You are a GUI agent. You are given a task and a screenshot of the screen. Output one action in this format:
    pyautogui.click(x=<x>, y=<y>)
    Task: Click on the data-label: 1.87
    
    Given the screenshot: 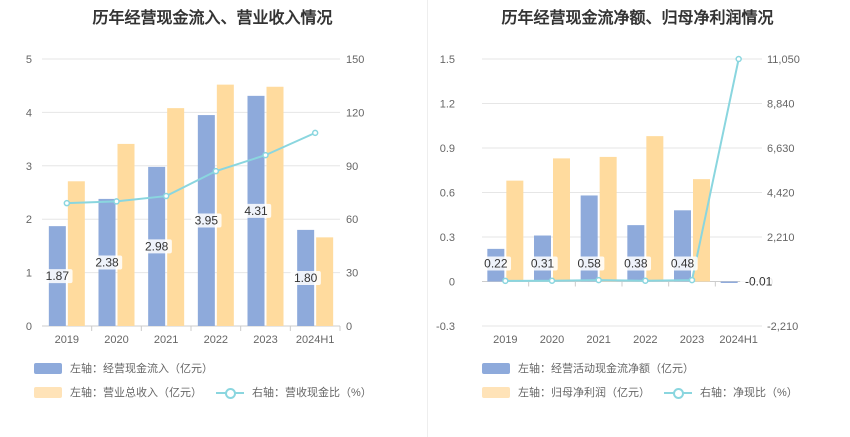 What is the action you would take?
    pyautogui.click(x=58, y=276)
    